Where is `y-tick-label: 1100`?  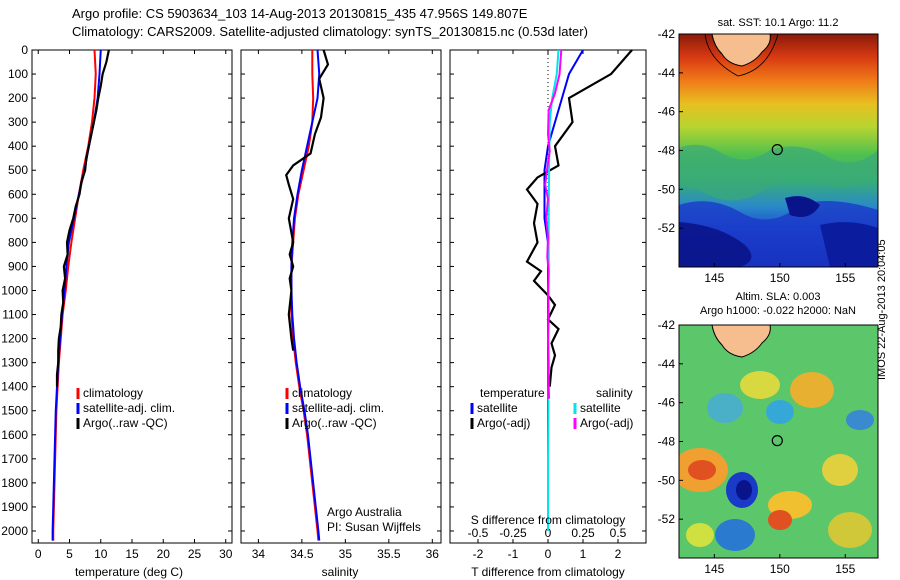 y-tick-label: 1100 is located at coordinates (15, 315).